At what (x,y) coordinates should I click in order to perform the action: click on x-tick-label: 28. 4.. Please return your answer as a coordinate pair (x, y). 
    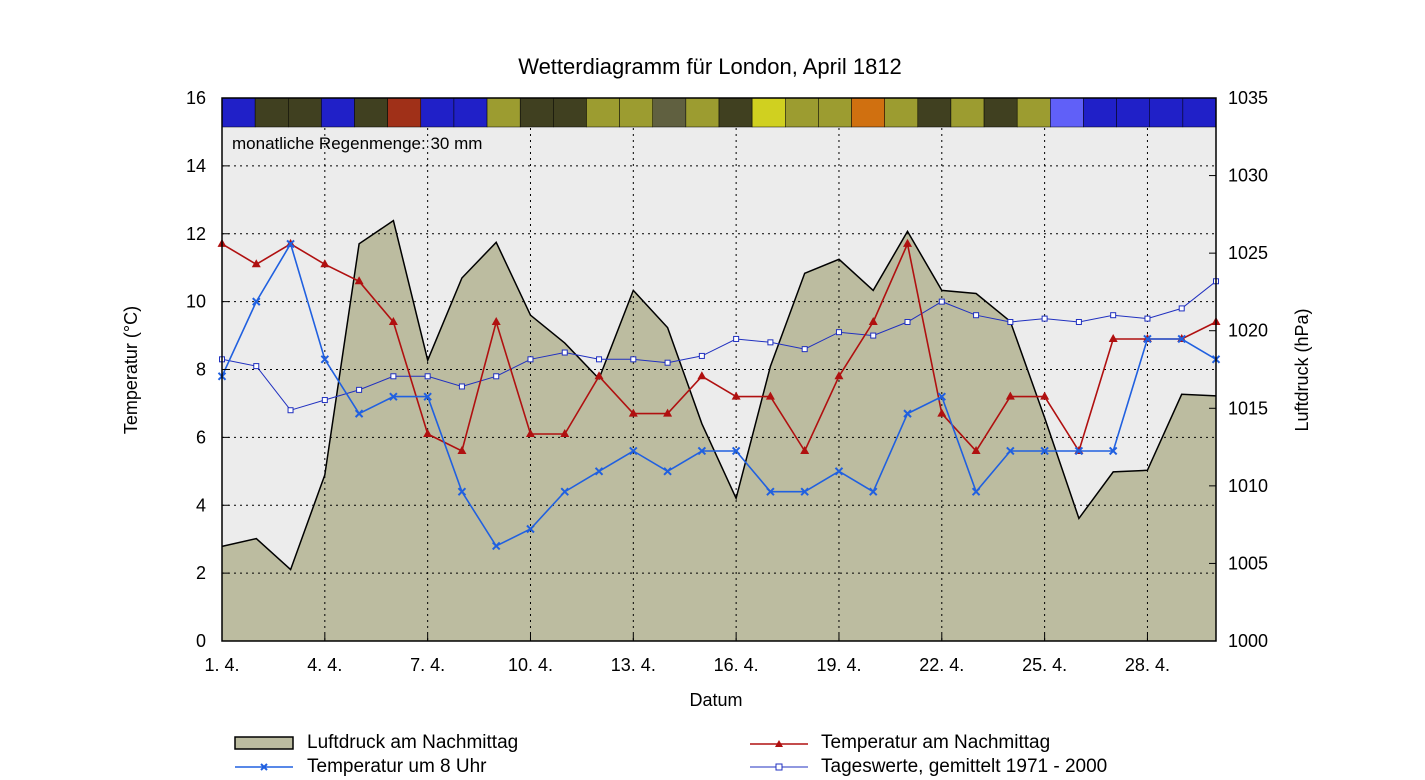
    Looking at the image, I should click on (1147, 665).